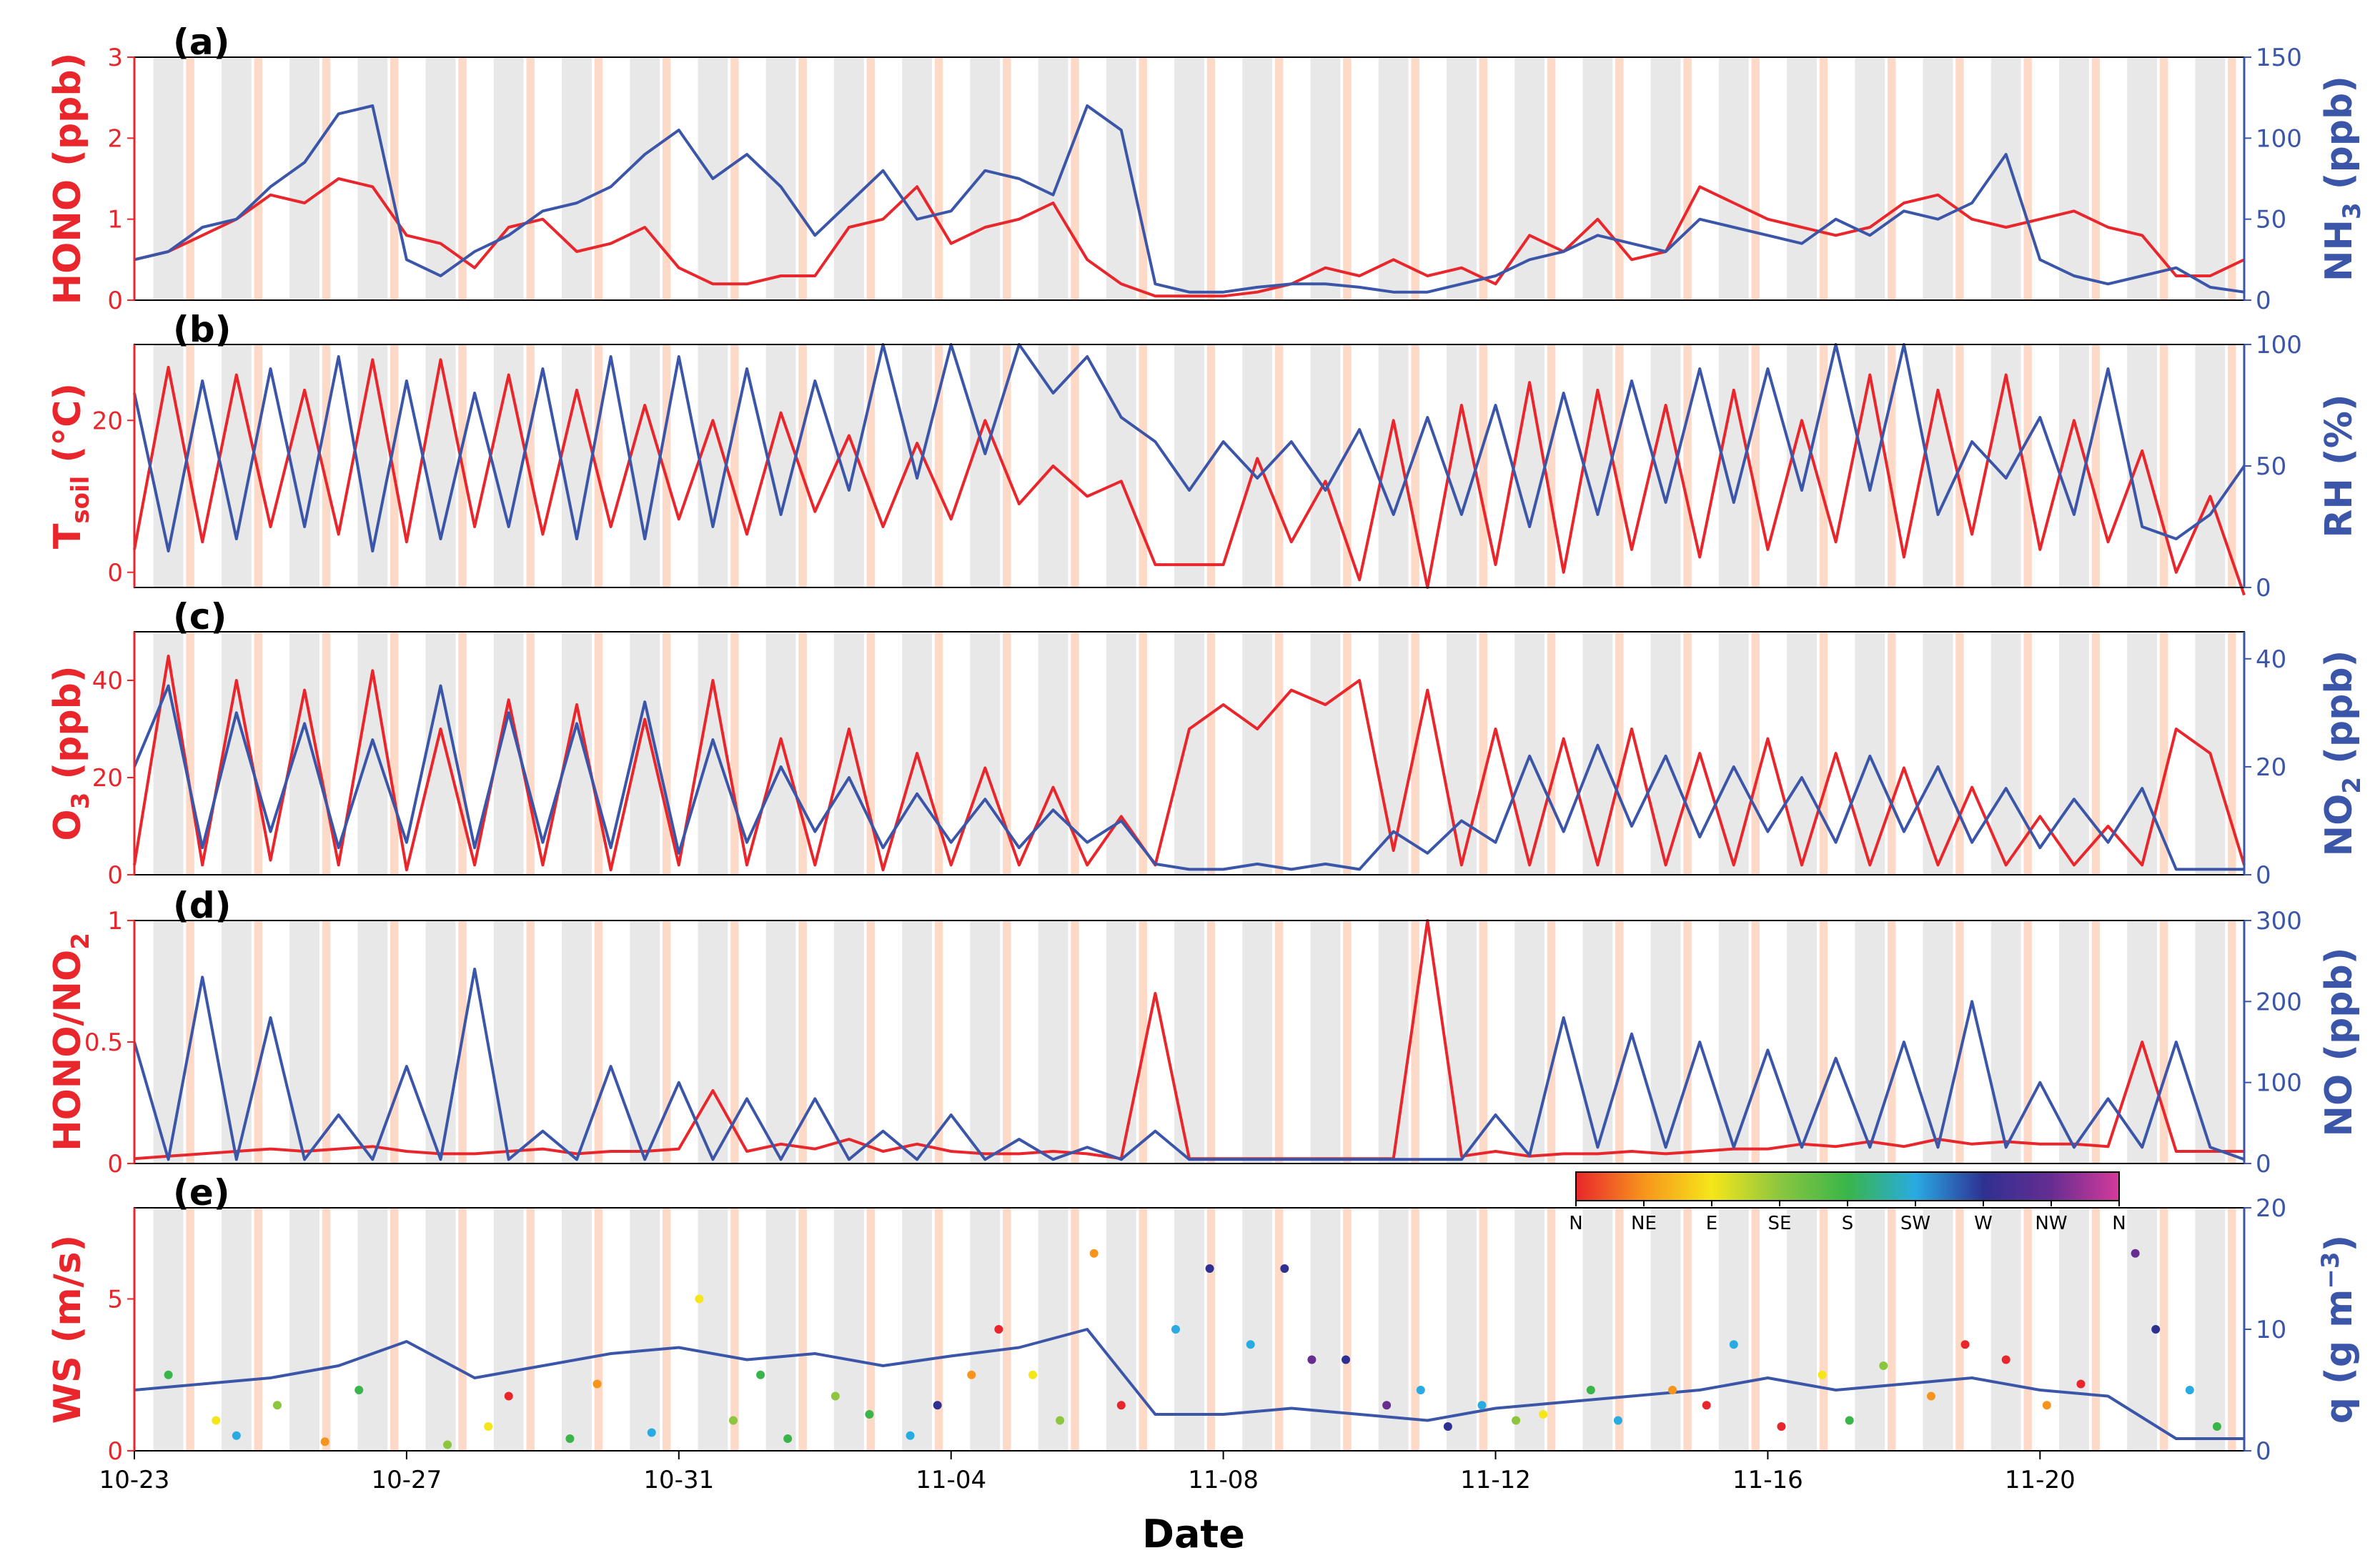  What do you see at coordinates (107, 778) in the screenshot?
I see `left-tick-label: 20` at bounding box center [107, 778].